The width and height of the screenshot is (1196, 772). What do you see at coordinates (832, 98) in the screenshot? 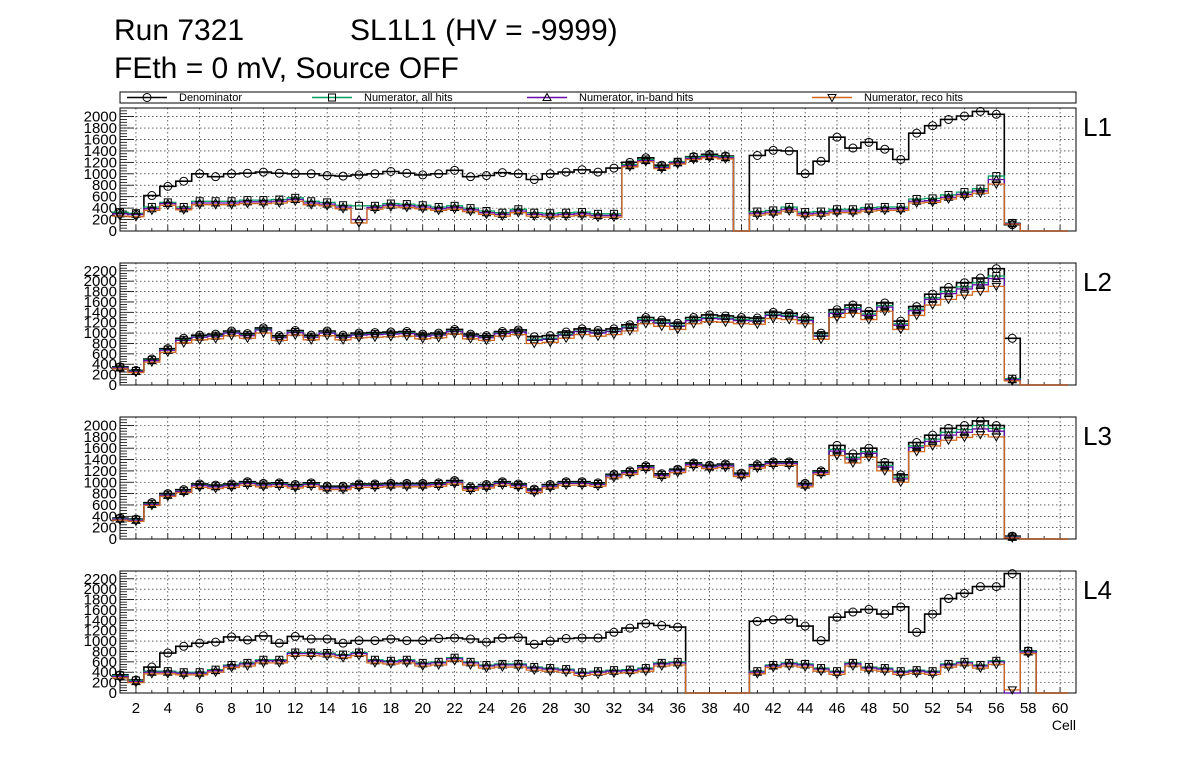
I see `legend-marker` at bounding box center [832, 98].